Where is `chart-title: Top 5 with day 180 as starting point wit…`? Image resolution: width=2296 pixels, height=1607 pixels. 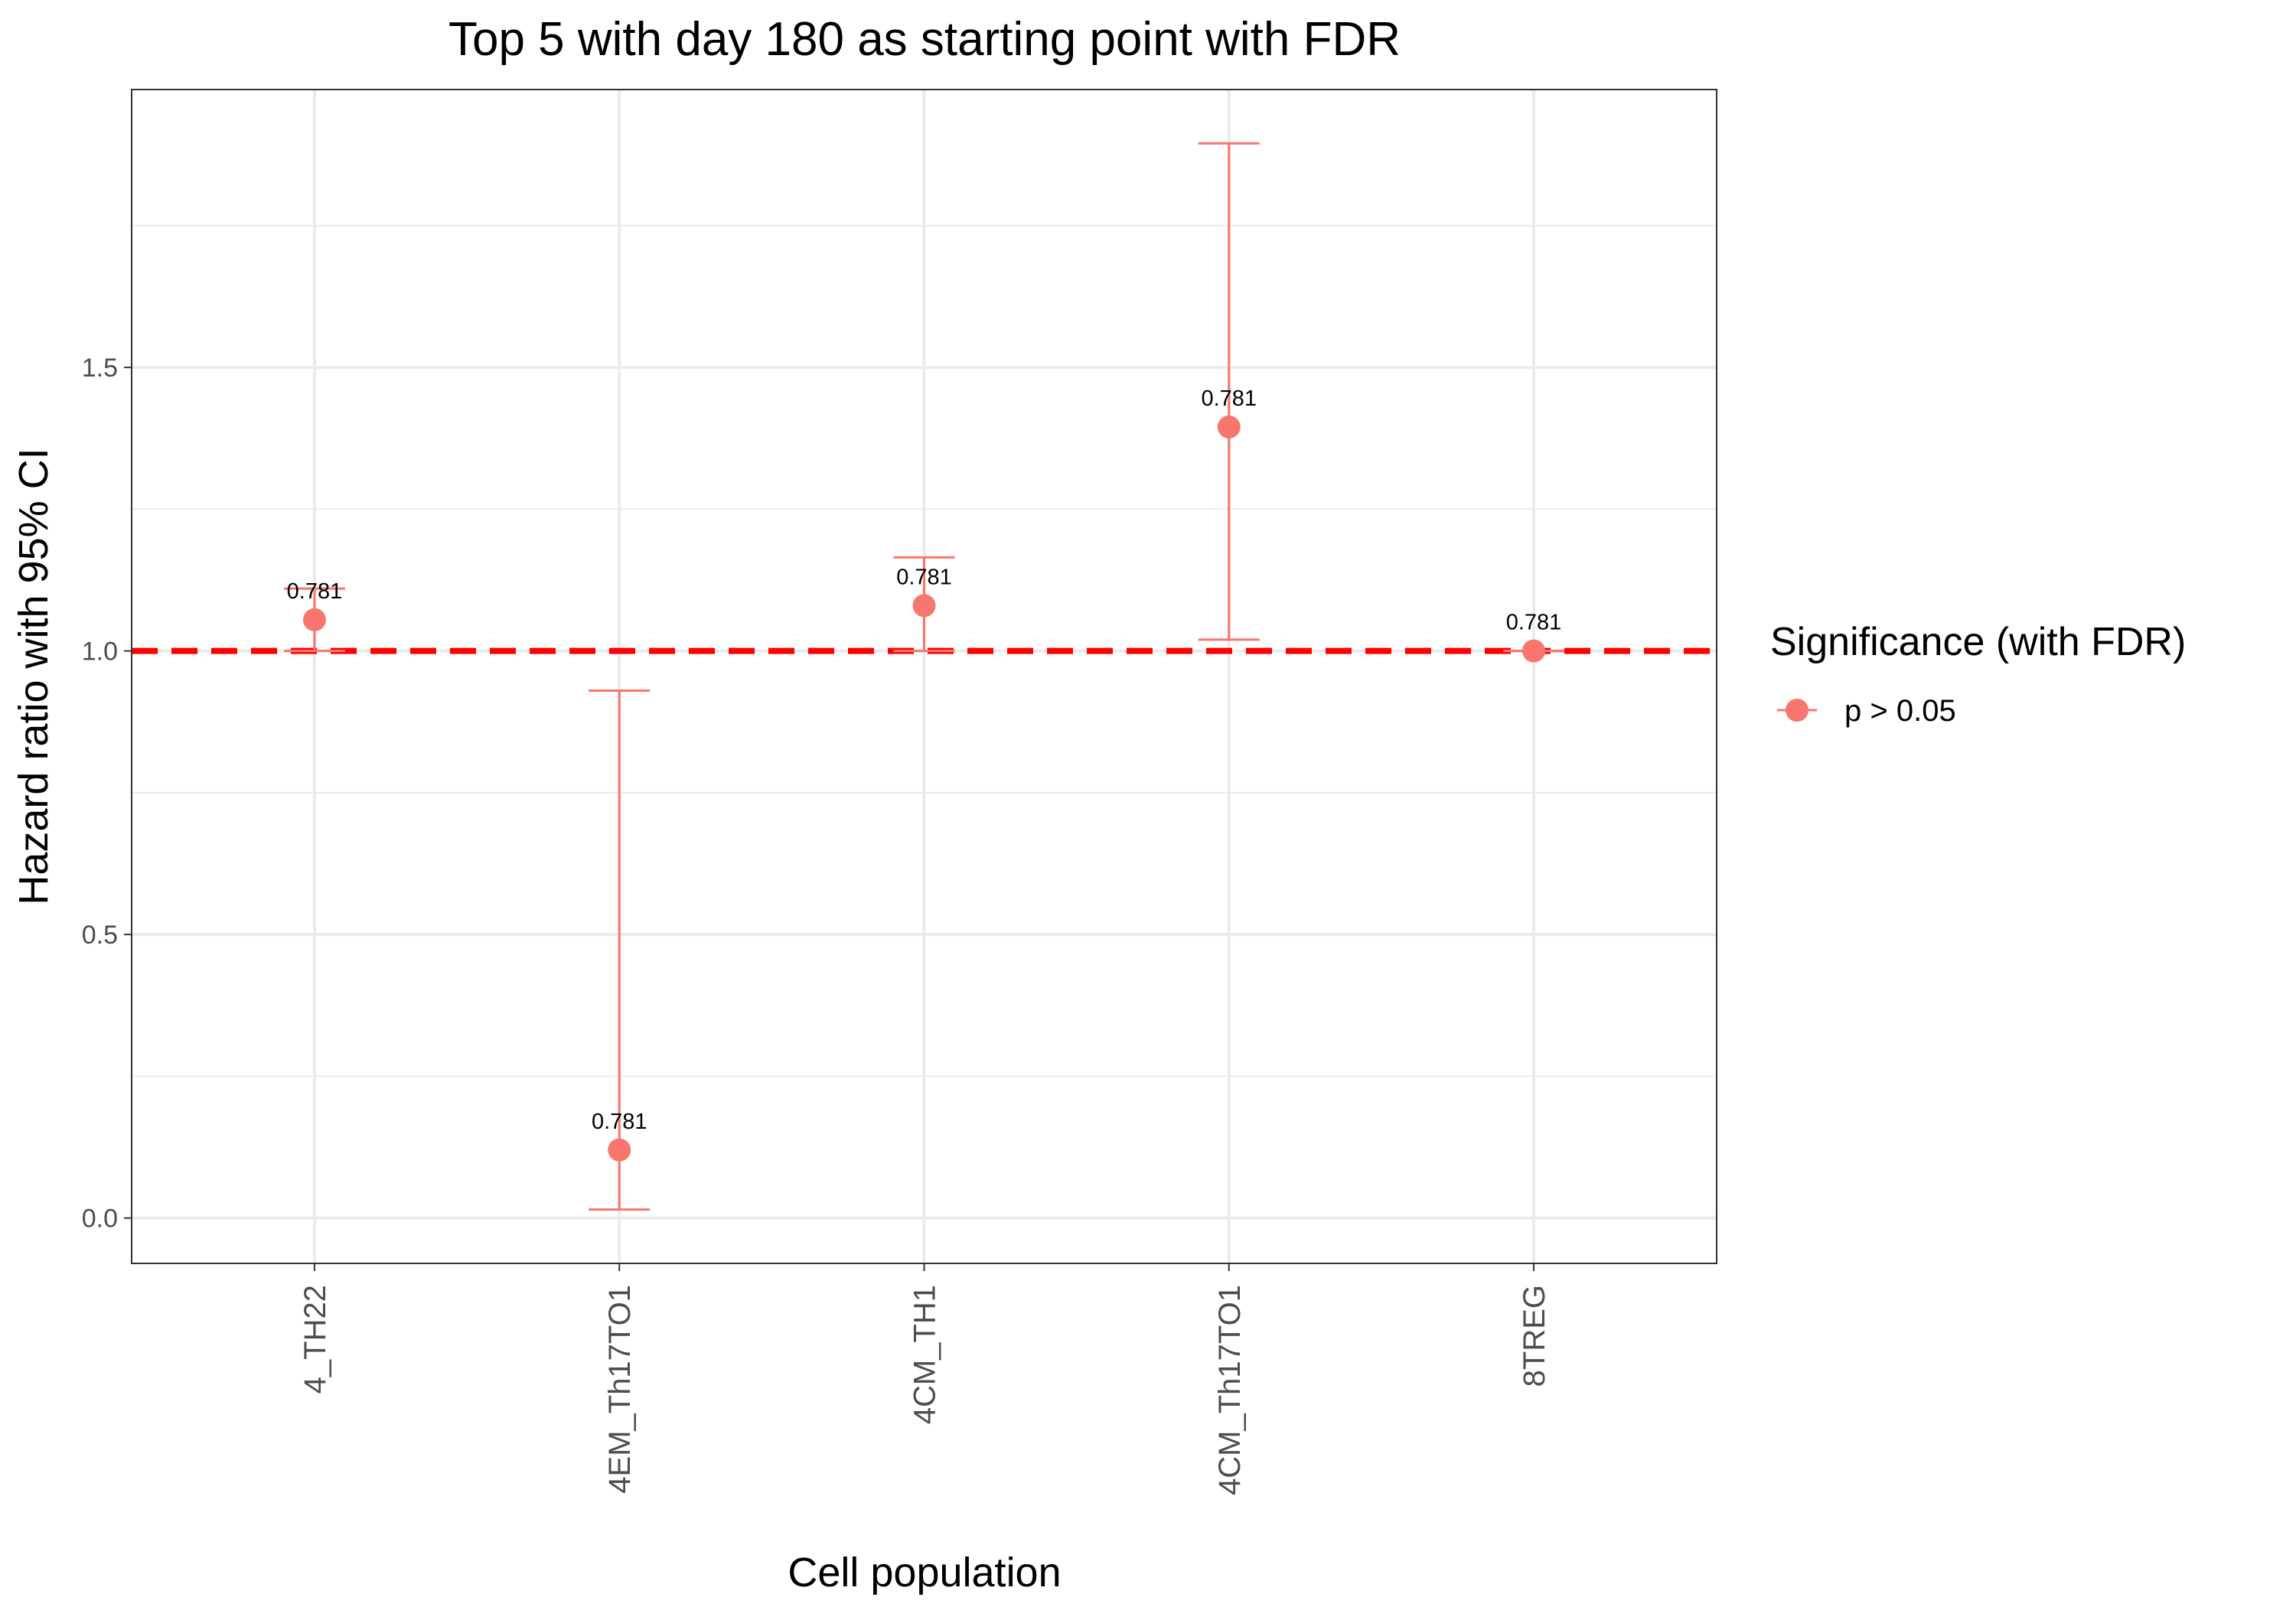
chart-title: Top 5 with day 180 as starting point wit… is located at coordinates (924, 39).